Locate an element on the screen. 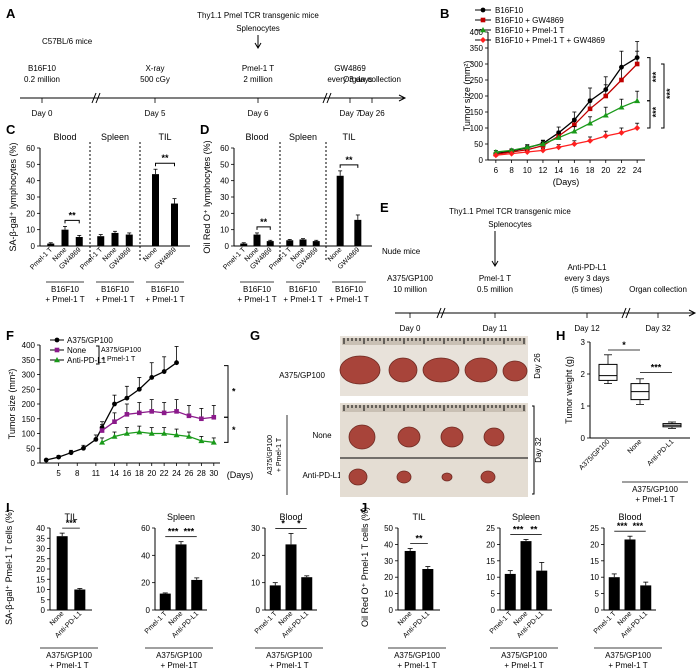  x-tick-label: 22 is located at coordinates (621, 170).